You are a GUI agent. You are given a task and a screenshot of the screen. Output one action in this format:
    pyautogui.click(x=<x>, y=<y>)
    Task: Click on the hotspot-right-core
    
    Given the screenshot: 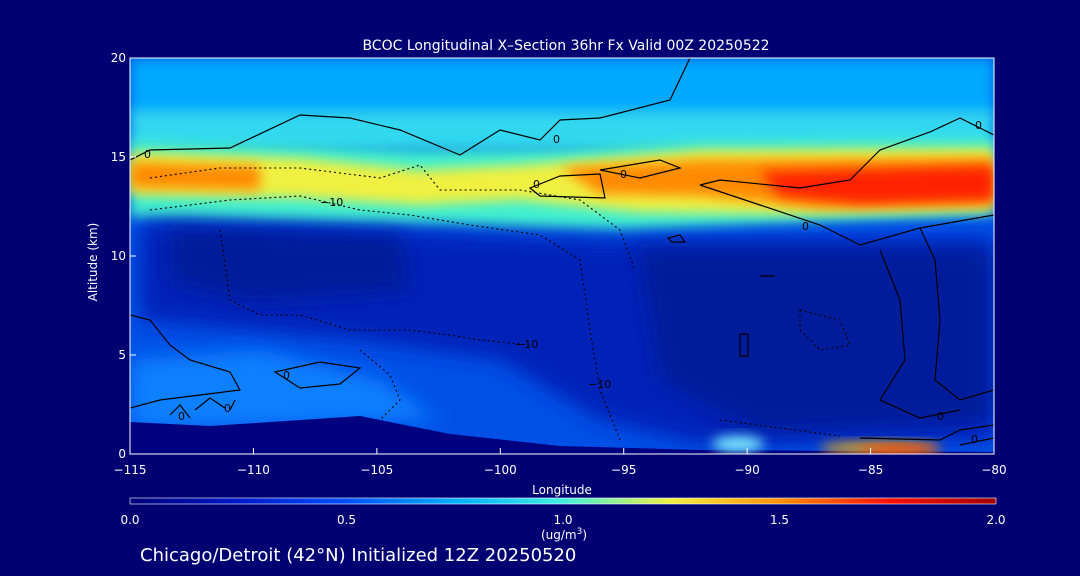 What is the action you would take?
    pyautogui.click(x=900, y=450)
    